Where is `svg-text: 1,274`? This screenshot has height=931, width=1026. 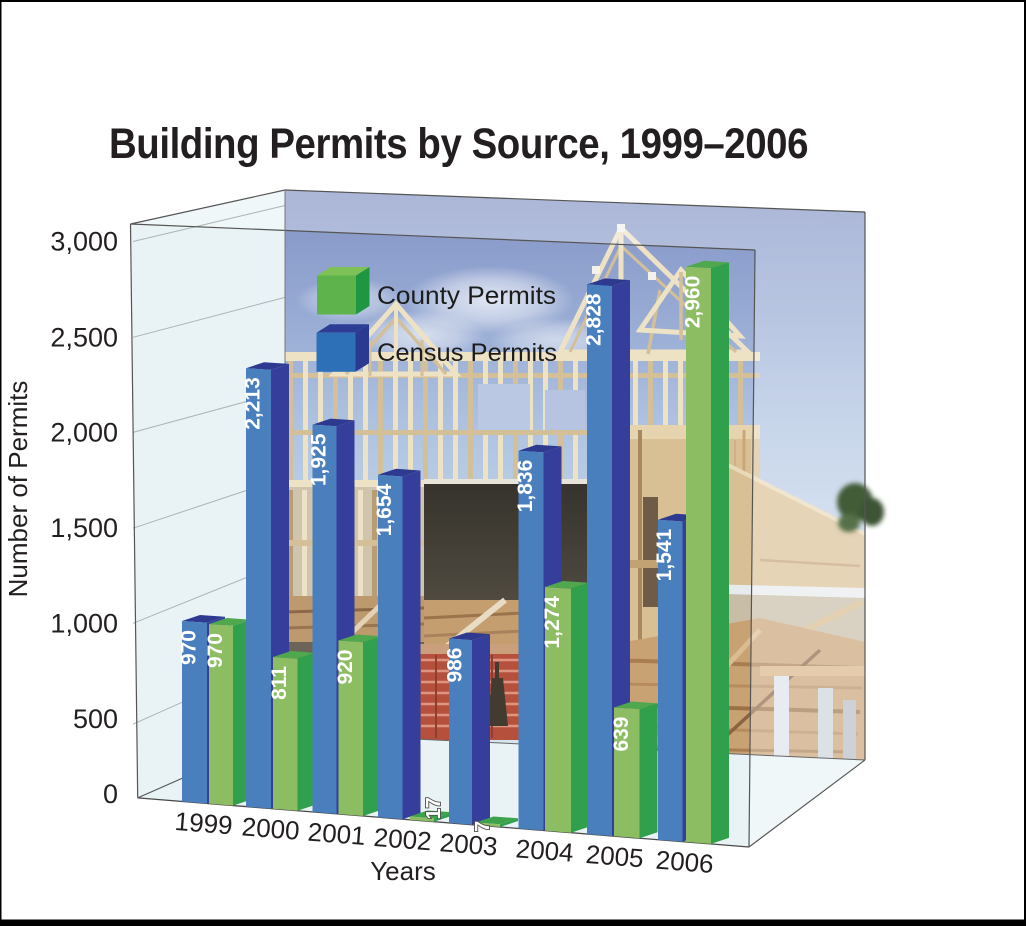
svg-text: 1,274 is located at coordinates (552, 622).